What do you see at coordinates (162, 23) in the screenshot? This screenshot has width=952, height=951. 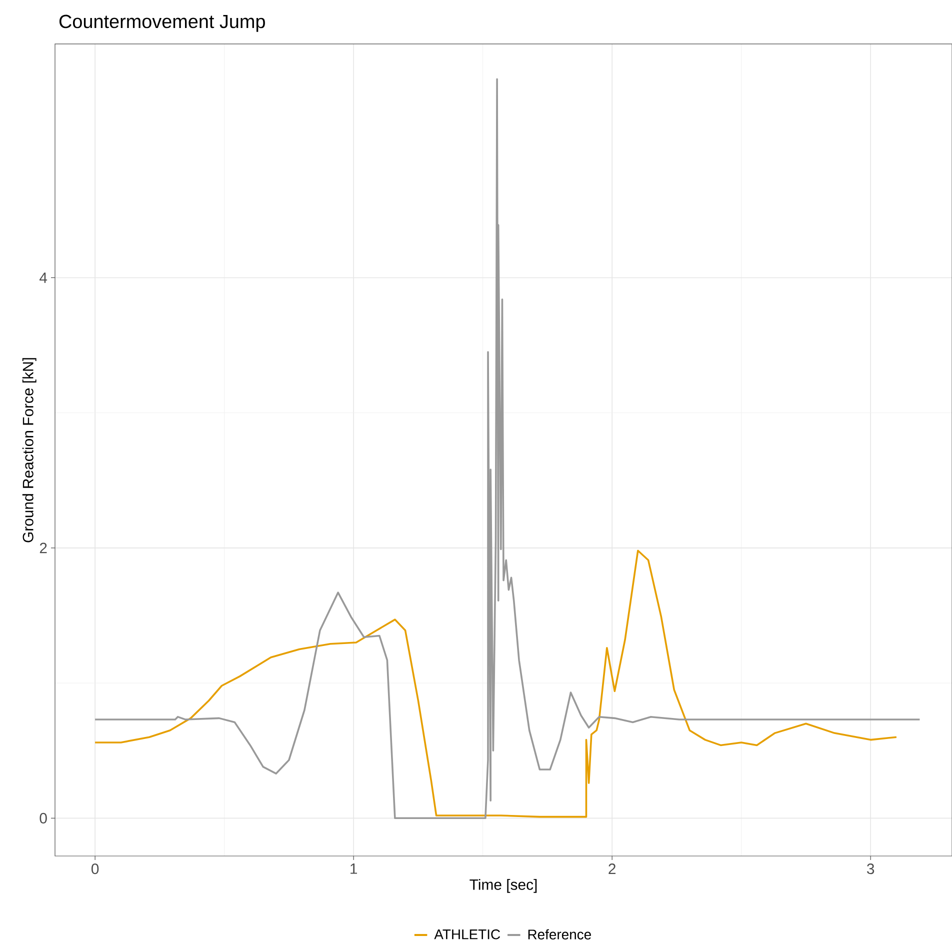 I see `chart-title: Countermovement Jump` at bounding box center [162, 23].